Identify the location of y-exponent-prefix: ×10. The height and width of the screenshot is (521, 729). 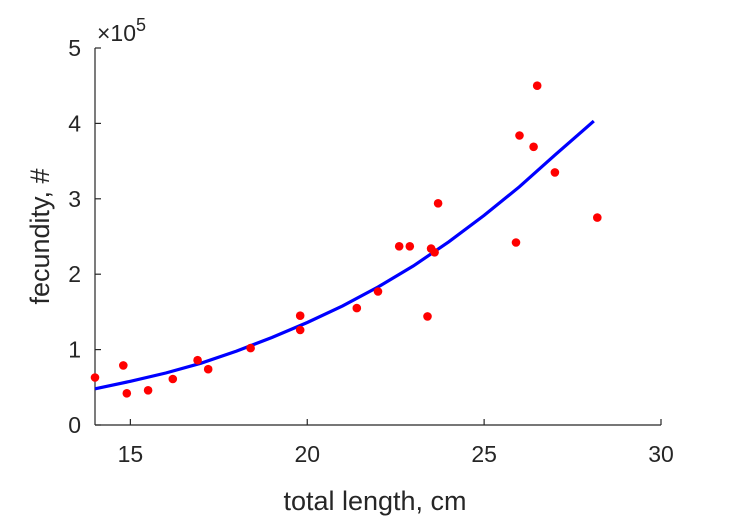
(116, 33).